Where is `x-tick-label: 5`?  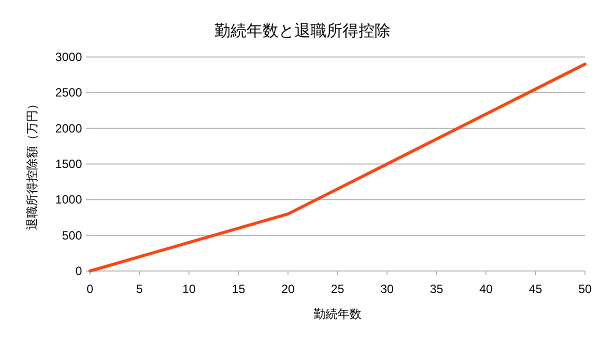
x-tick-label: 5 is located at coordinates (140, 289).